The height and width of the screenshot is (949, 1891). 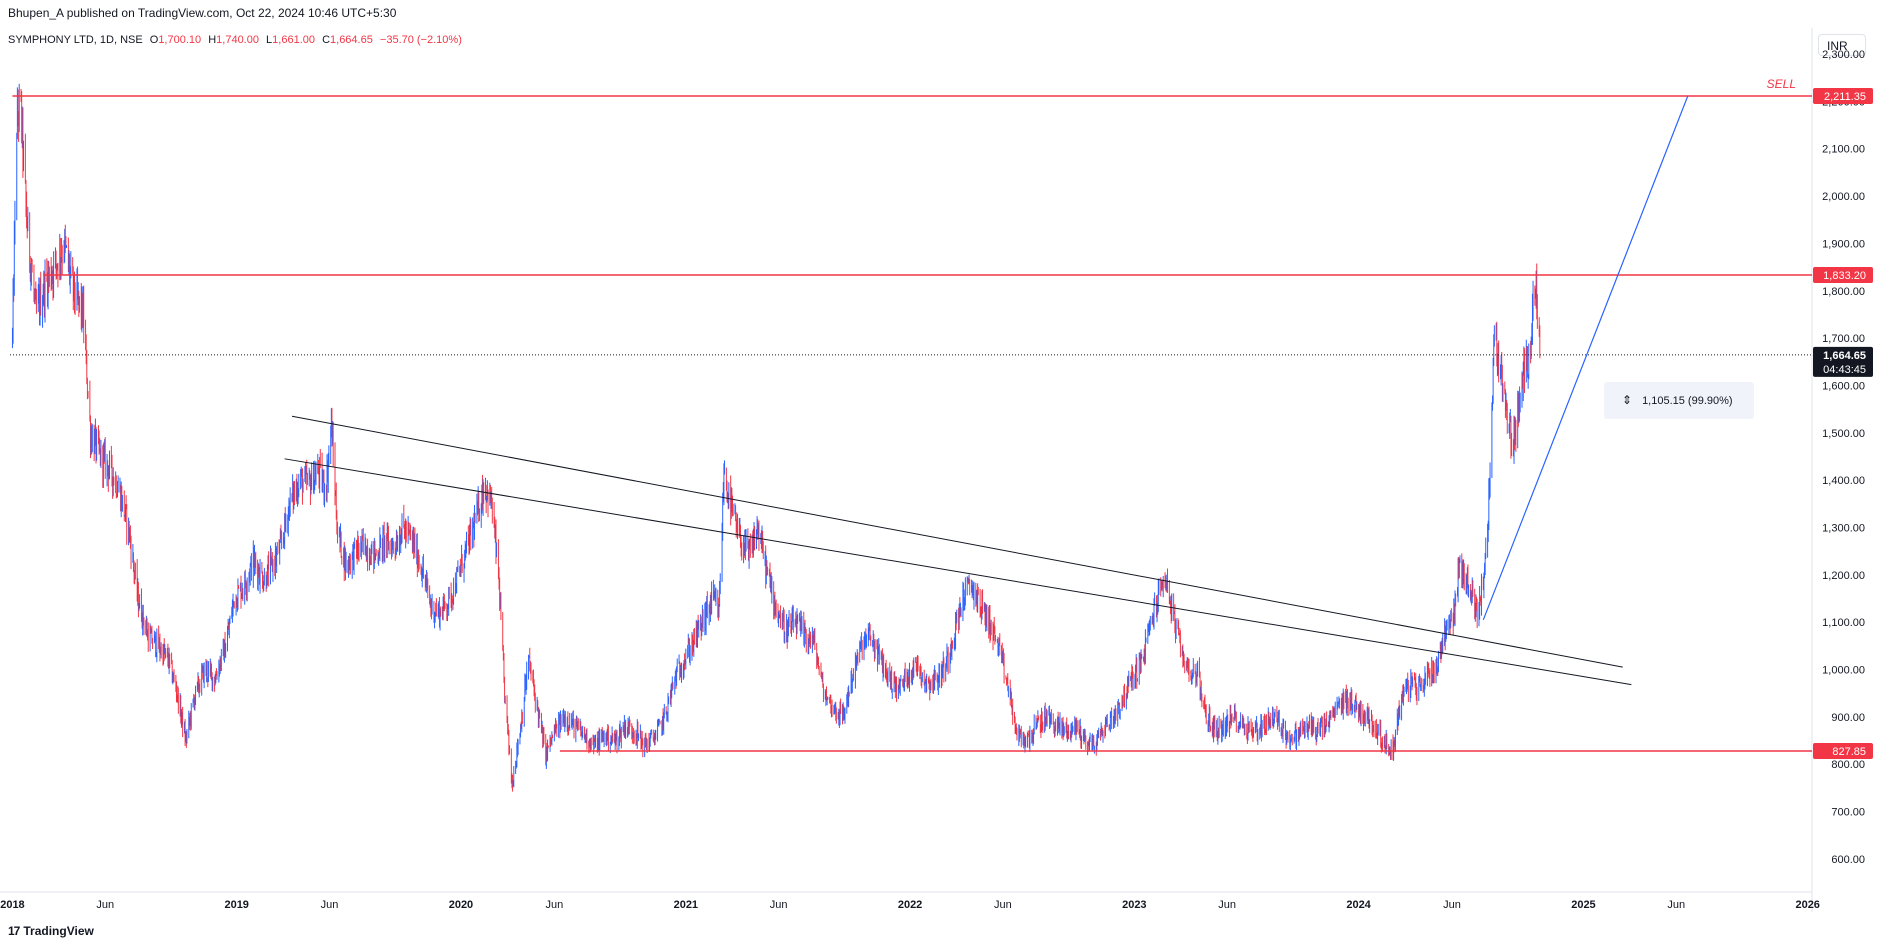 What do you see at coordinates (1627, 400) in the screenshot?
I see `measure-icon: ⇕` at bounding box center [1627, 400].